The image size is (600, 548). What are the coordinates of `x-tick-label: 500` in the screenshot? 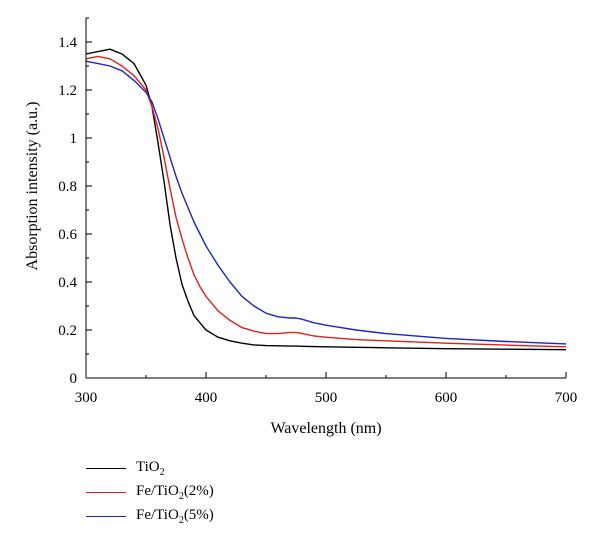 It's located at (326, 398).